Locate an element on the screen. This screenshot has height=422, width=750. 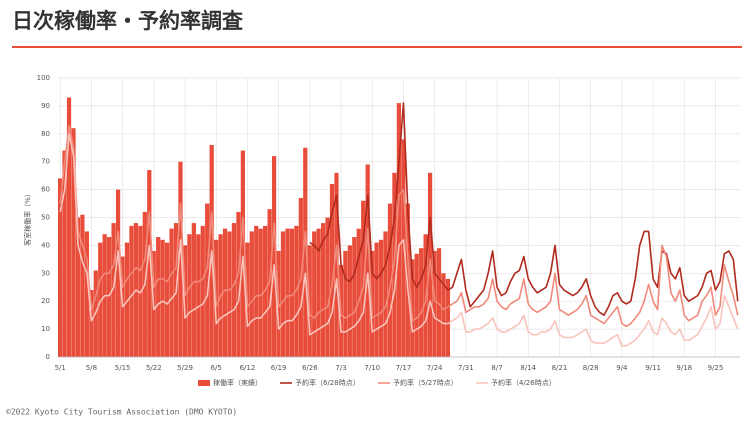
x-tick-label: 8/7 is located at coordinates (496, 368).